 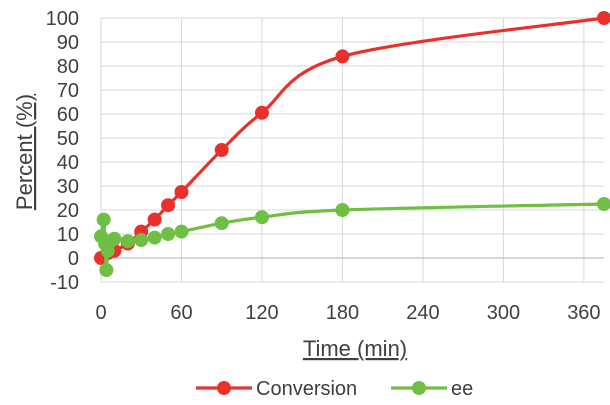 What do you see at coordinates (462, 389) in the screenshot?
I see `legend-label: ee` at bounding box center [462, 389].